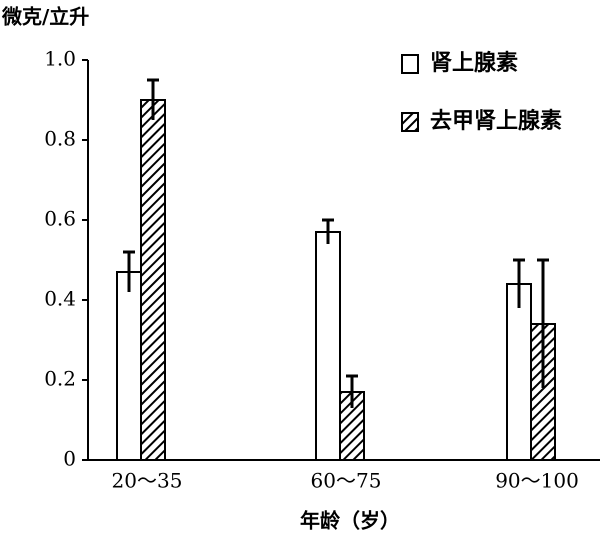 The image size is (614, 535). I want to click on y-tick-label: 1.0, so click(60, 59).